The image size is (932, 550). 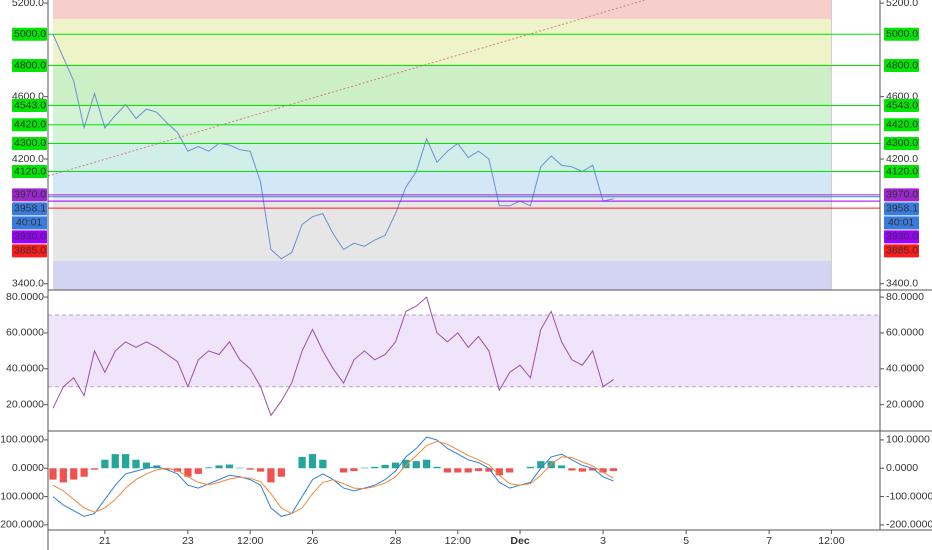 I want to click on countdown-box, so click(x=901, y=223).